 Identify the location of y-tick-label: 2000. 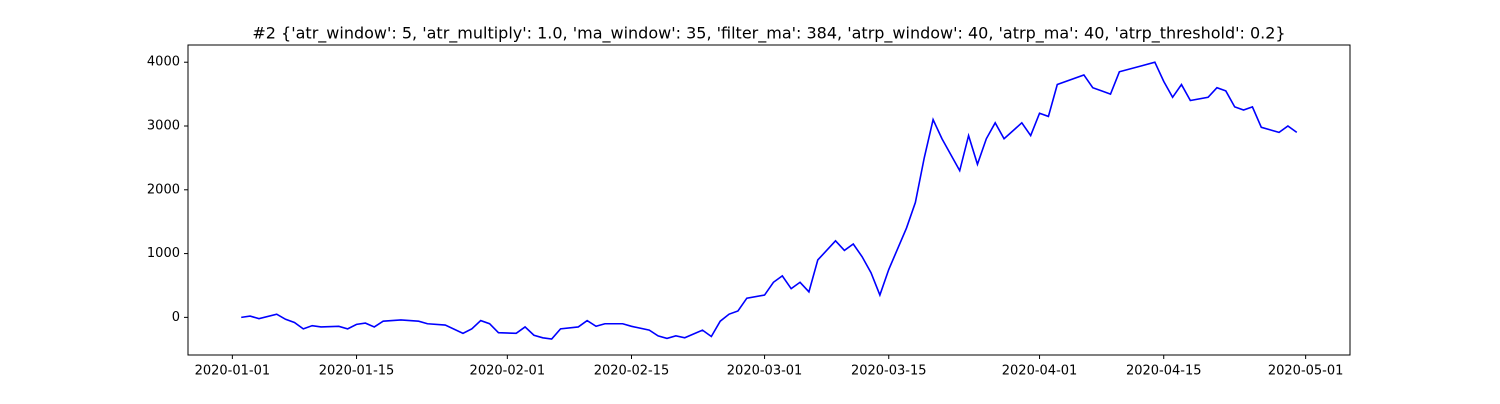
(163, 189).